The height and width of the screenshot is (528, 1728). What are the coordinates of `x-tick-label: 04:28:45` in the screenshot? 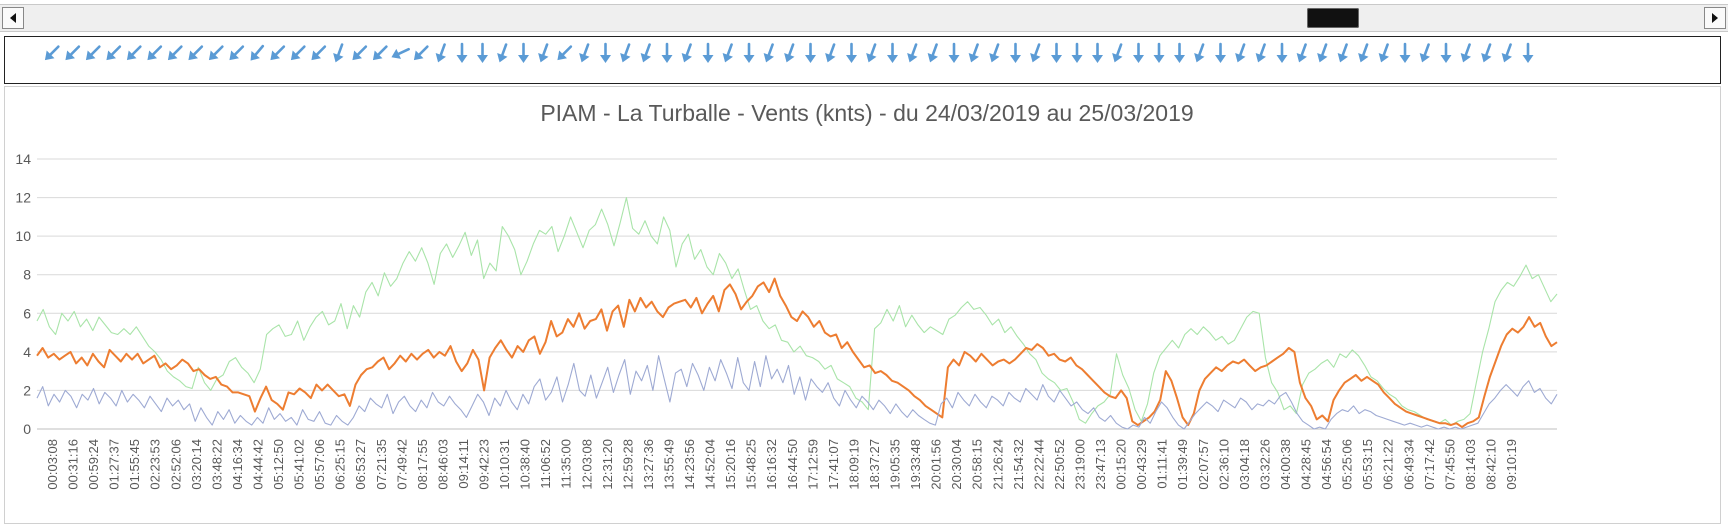 It's located at (1306, 464).